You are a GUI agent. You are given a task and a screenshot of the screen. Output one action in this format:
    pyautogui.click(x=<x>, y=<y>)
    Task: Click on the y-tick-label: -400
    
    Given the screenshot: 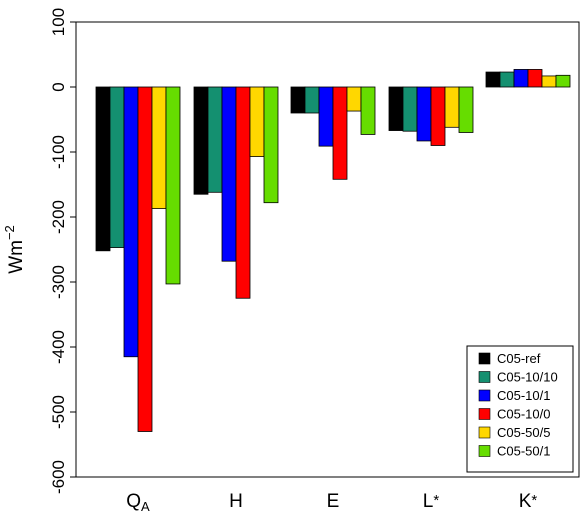 What is the action you would take?
    pyautogui.click(x=58, y=347)
    